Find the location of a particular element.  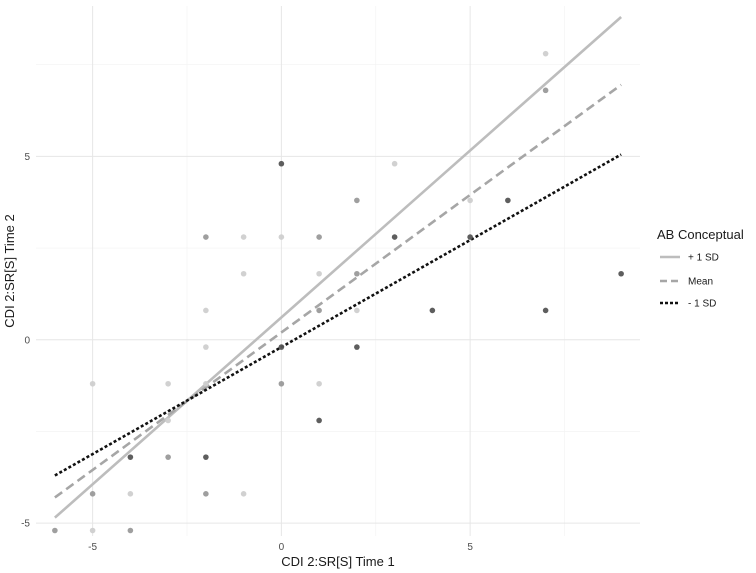

y-tick-label: -5 is located at coordinates (25, 524).